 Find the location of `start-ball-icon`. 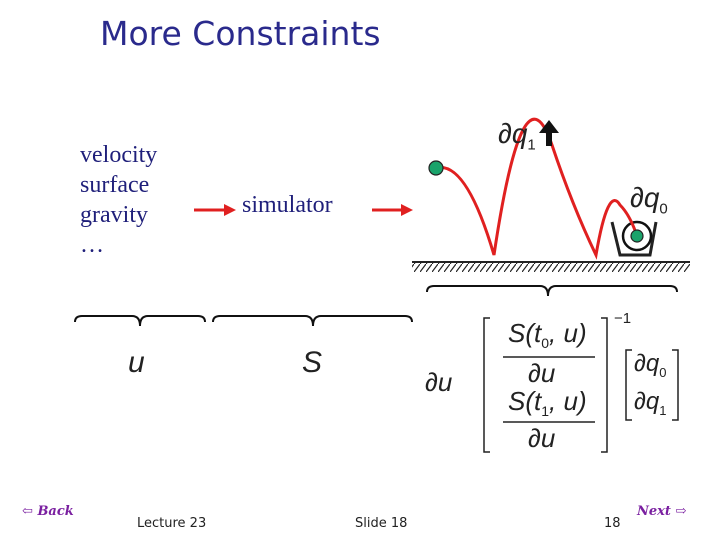

start-ball-icon is located at coordinates (436, 168).